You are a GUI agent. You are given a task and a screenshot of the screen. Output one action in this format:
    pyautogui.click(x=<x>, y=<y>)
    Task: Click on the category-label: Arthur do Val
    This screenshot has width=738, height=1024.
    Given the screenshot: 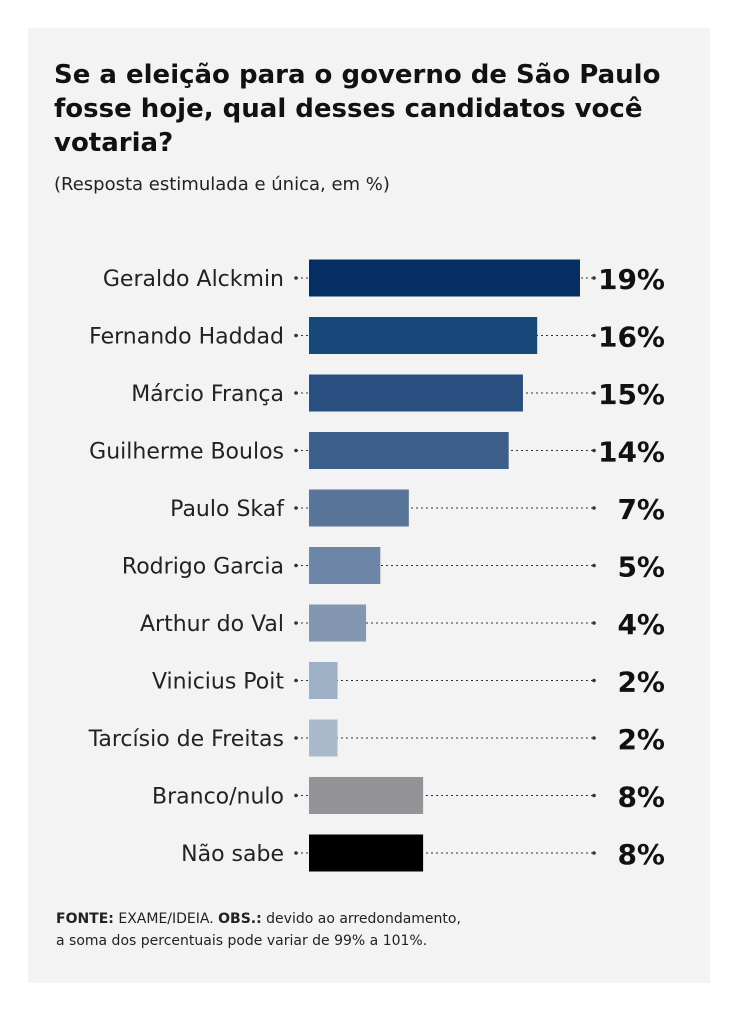 What is the action you would take?
    pyautogui.click(x=212, y=624)
    